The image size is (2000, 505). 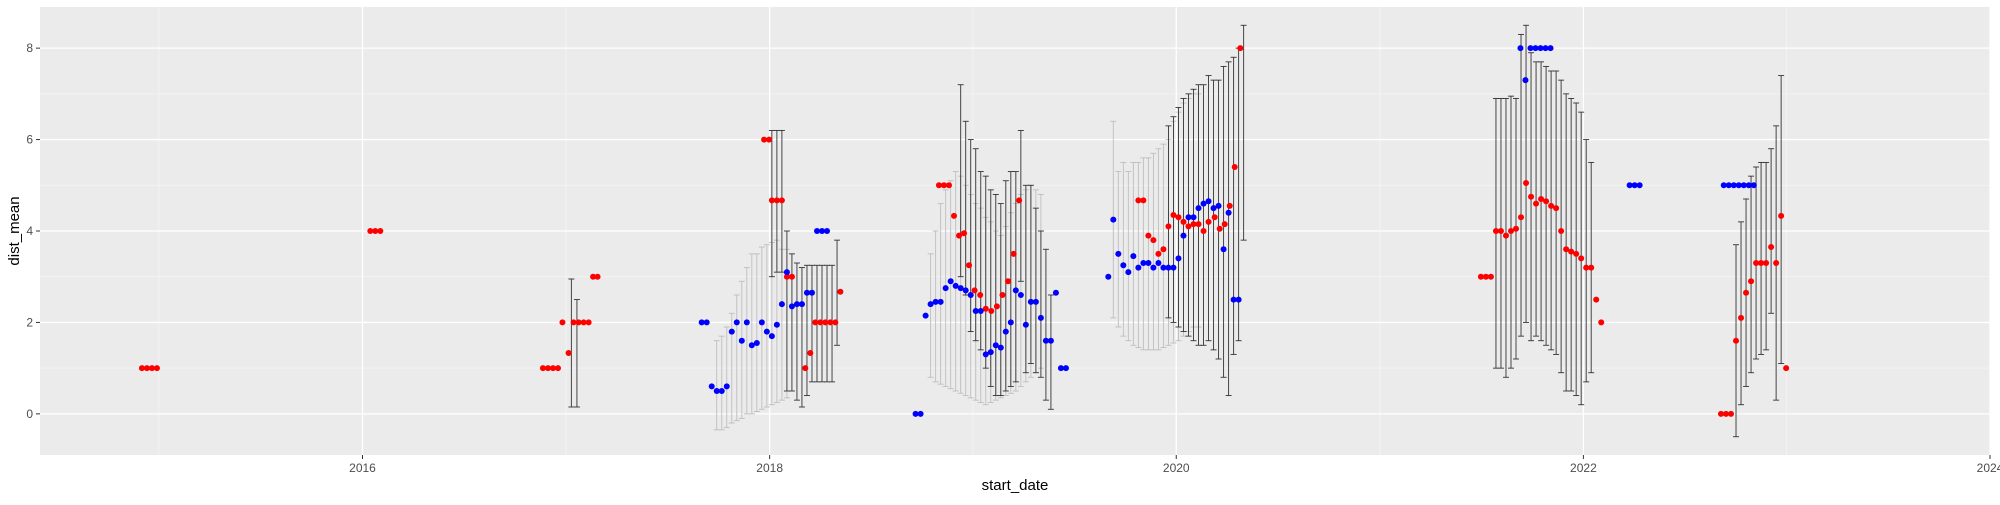 I want to click on y-tick-label: 8, so click(x=29, y=48).